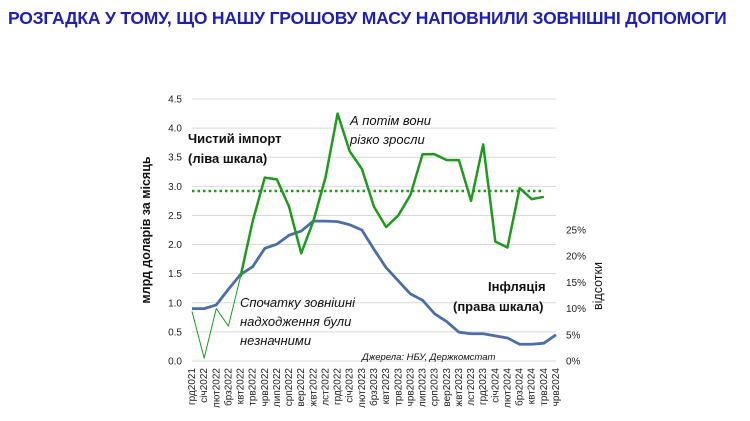 The image size is (750, 421). Describe the element at coordinates (175, 100) in the screenshot. I see `y-tick-label: 4.5` at that location.